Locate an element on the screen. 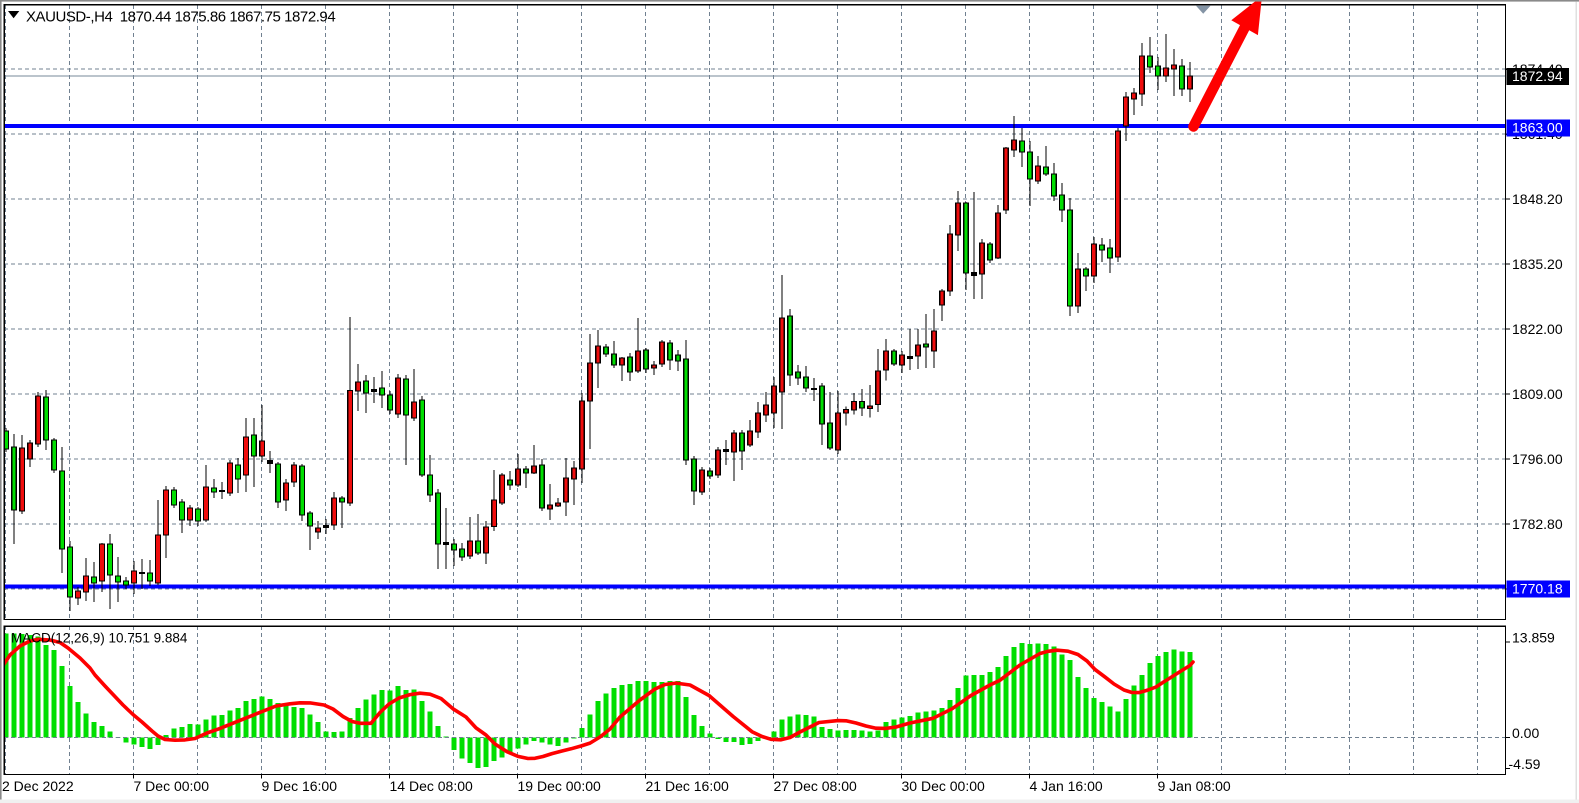 This screenshot has height=803, width=1579. svg-text: 1822.00 is located at coordinates (1537, 329).